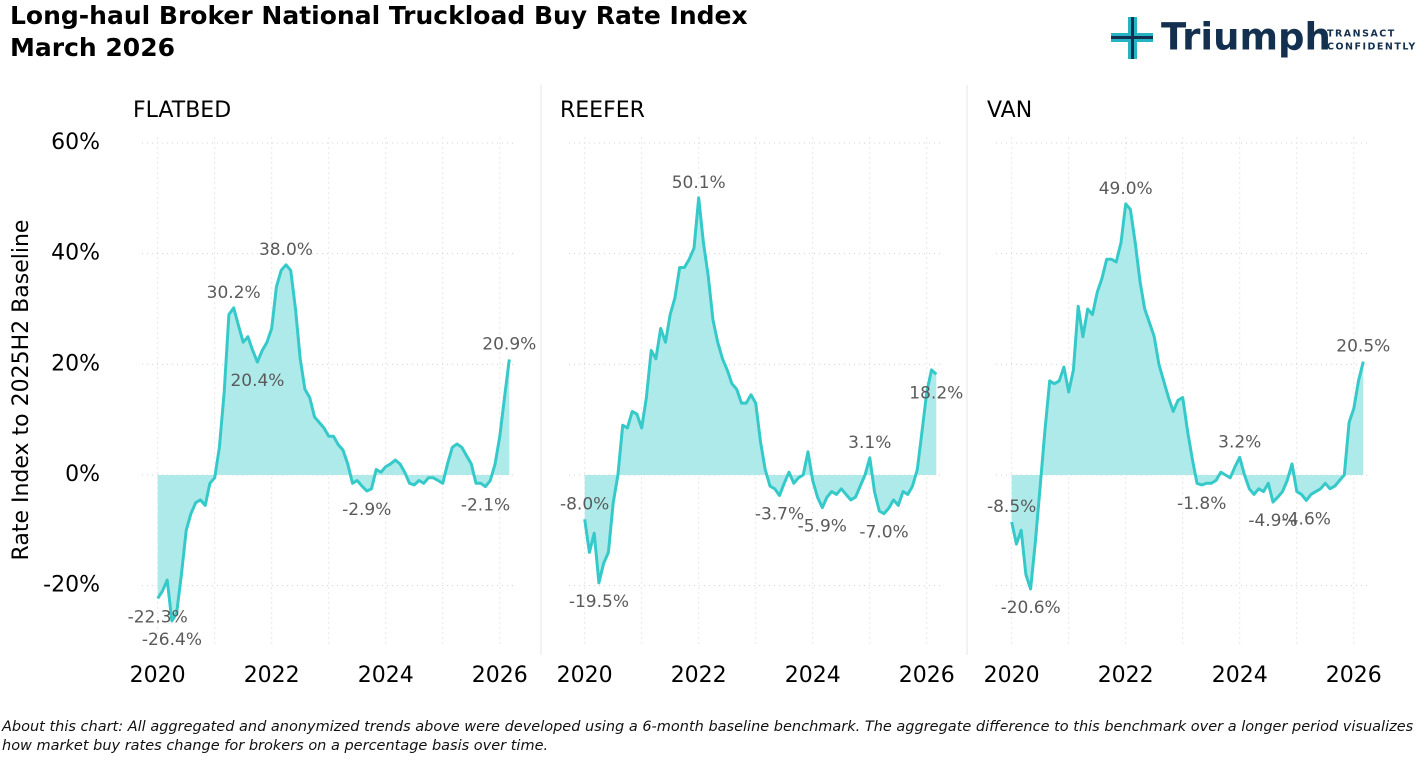  I want to click on y-tick-label: -20%, so click(71, 585).